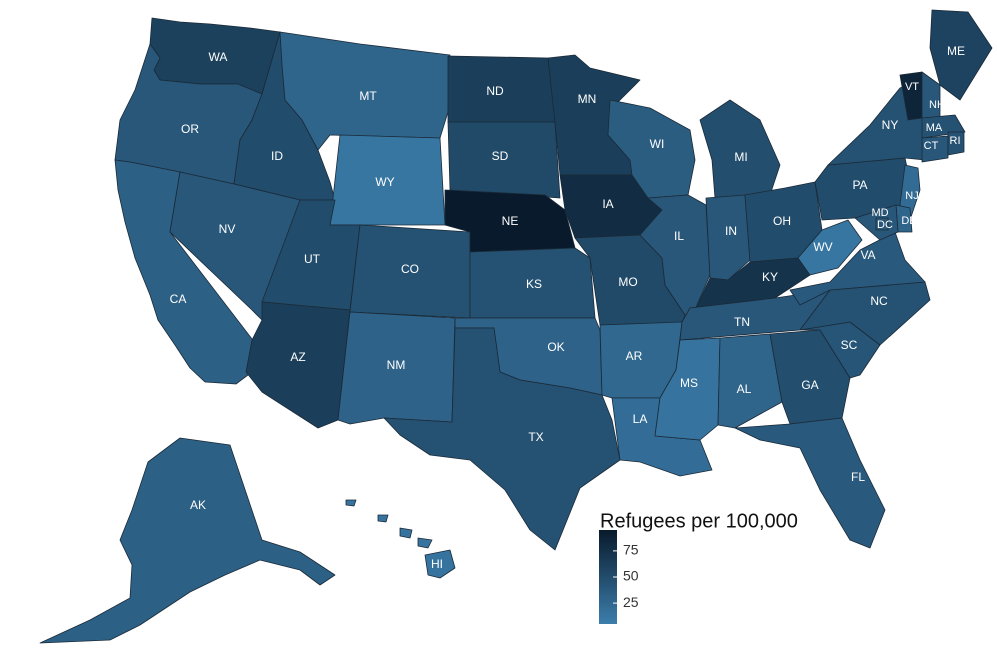 The width and height of the screenshot is (997, 653). I want to click on label-sc: SC, so click(849, 345).